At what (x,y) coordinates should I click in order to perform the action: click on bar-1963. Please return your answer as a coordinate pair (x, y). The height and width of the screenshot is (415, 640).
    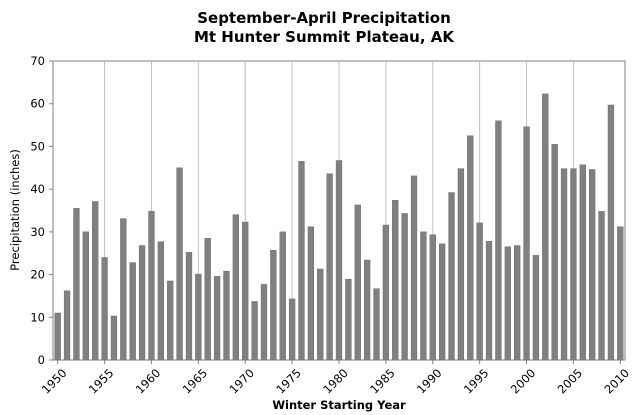
    Looking at the image, I should click on (179, 264).